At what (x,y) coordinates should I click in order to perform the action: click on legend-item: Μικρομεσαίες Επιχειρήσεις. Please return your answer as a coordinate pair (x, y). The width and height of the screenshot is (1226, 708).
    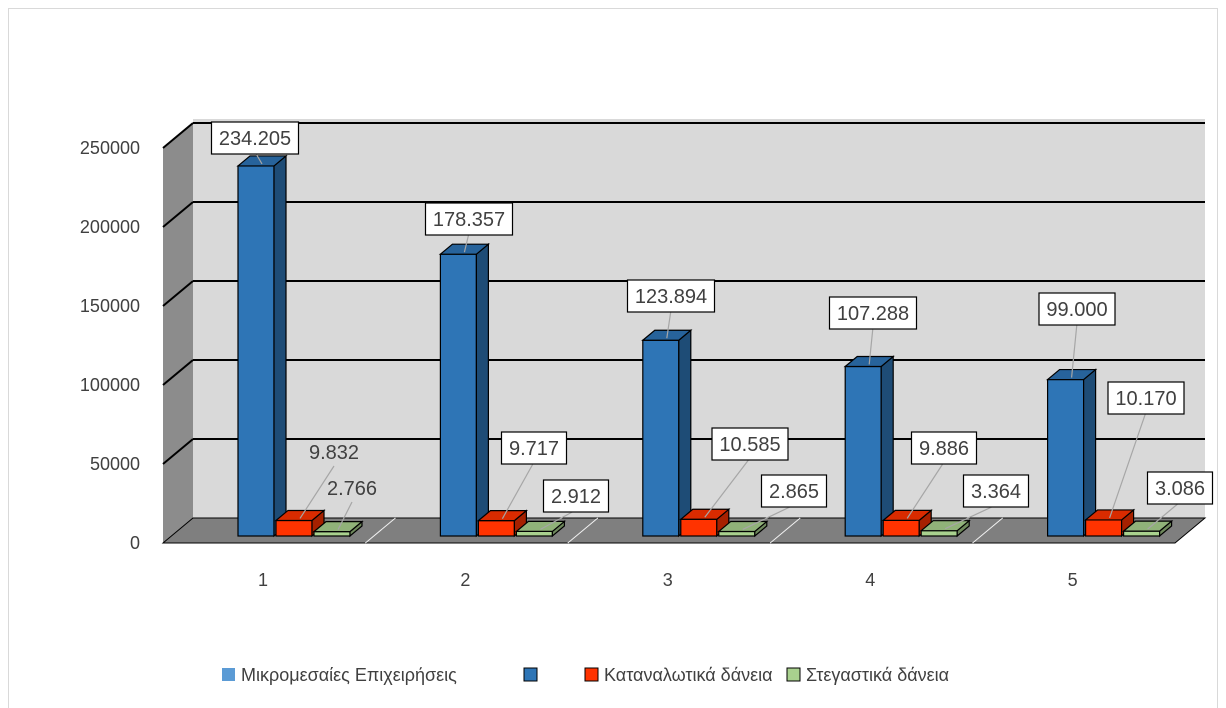
    Looking at the image, I should click on (339, 675).